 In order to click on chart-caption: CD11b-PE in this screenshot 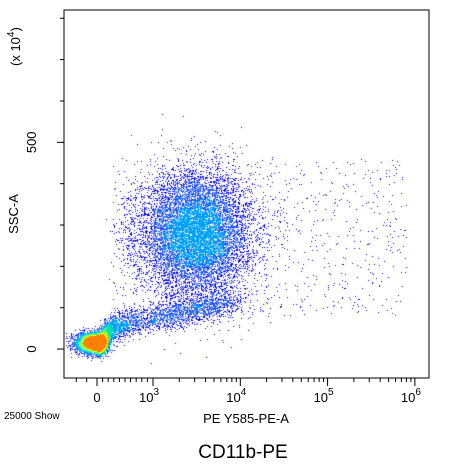, I will do `click(242, 452)`.